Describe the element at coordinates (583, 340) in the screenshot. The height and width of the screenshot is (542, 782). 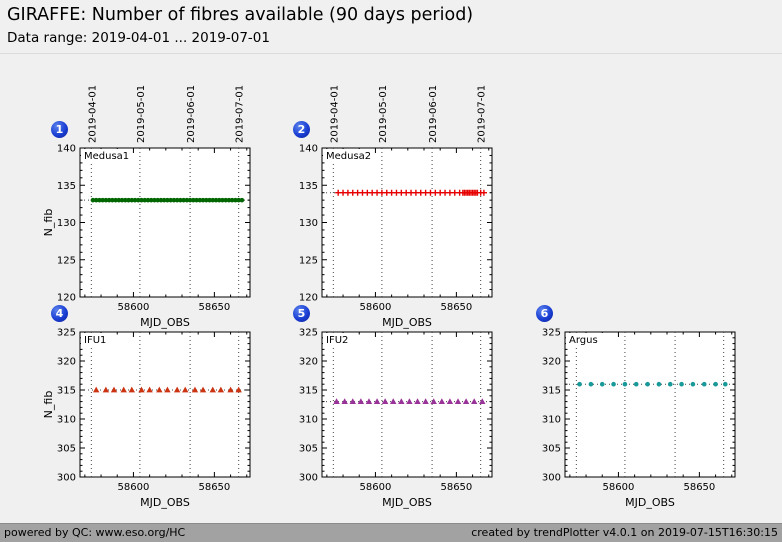
I see `series-label: Argus` at that location.